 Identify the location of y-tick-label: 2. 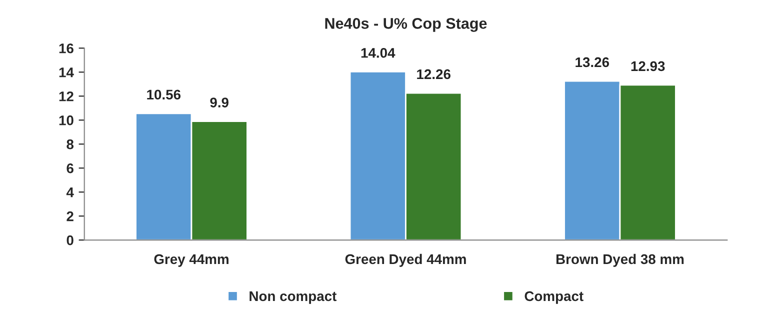
(70, 216).